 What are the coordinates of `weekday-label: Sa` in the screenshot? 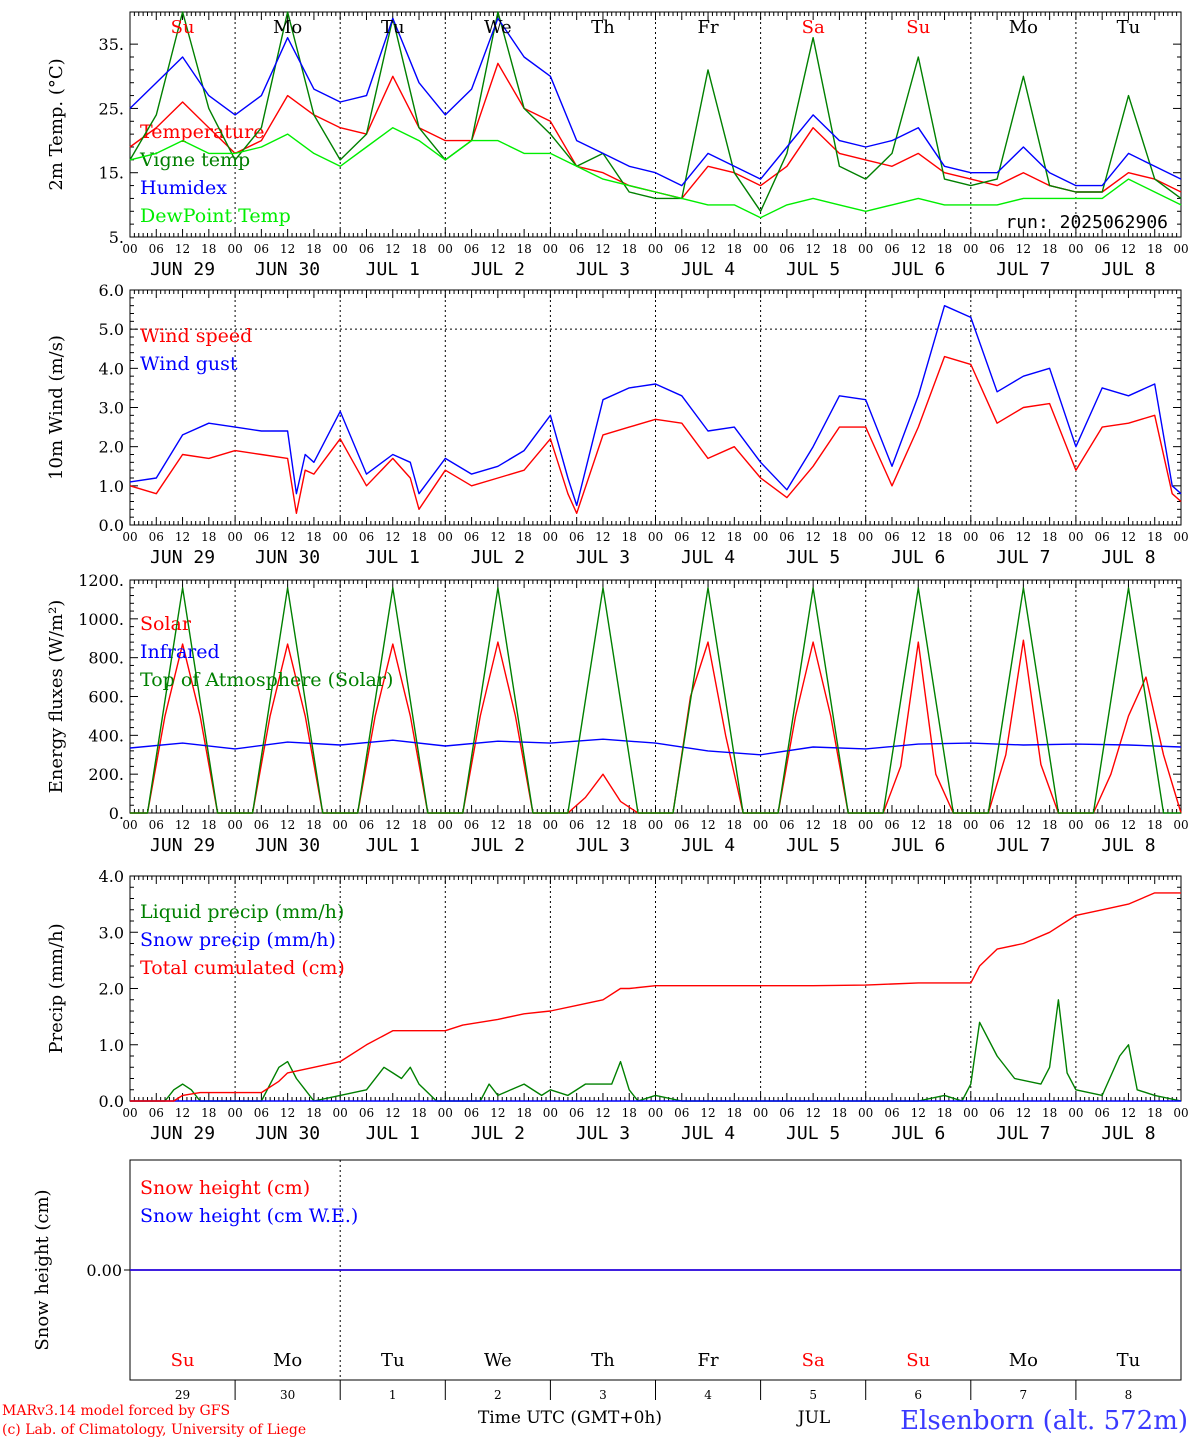 It's located at (813, 1360).